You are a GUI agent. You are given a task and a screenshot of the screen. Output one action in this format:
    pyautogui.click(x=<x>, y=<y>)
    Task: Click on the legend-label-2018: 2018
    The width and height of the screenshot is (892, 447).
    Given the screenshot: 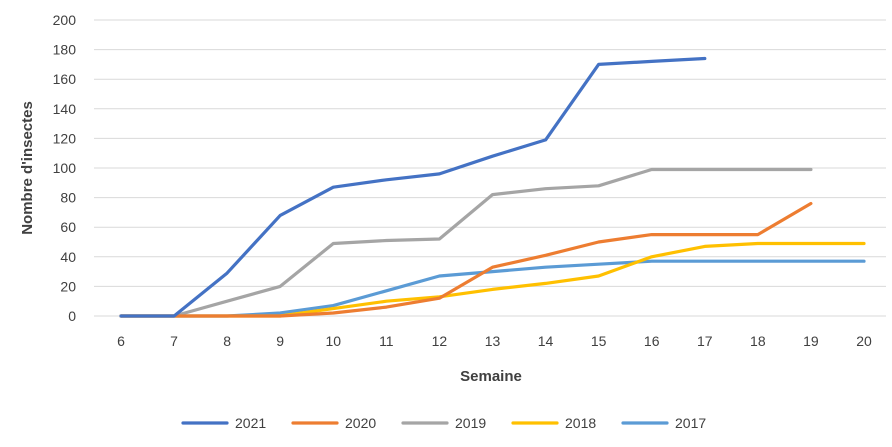 What is the action you would take?
    pyautogui.click(x=580, y=423)
    